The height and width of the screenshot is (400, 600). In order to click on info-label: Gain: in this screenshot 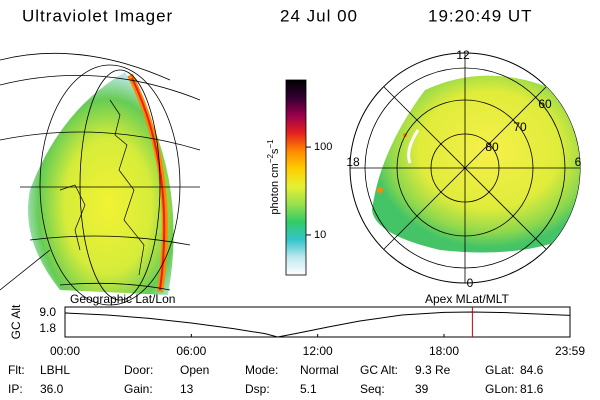, I will do `click(138, 389)`.